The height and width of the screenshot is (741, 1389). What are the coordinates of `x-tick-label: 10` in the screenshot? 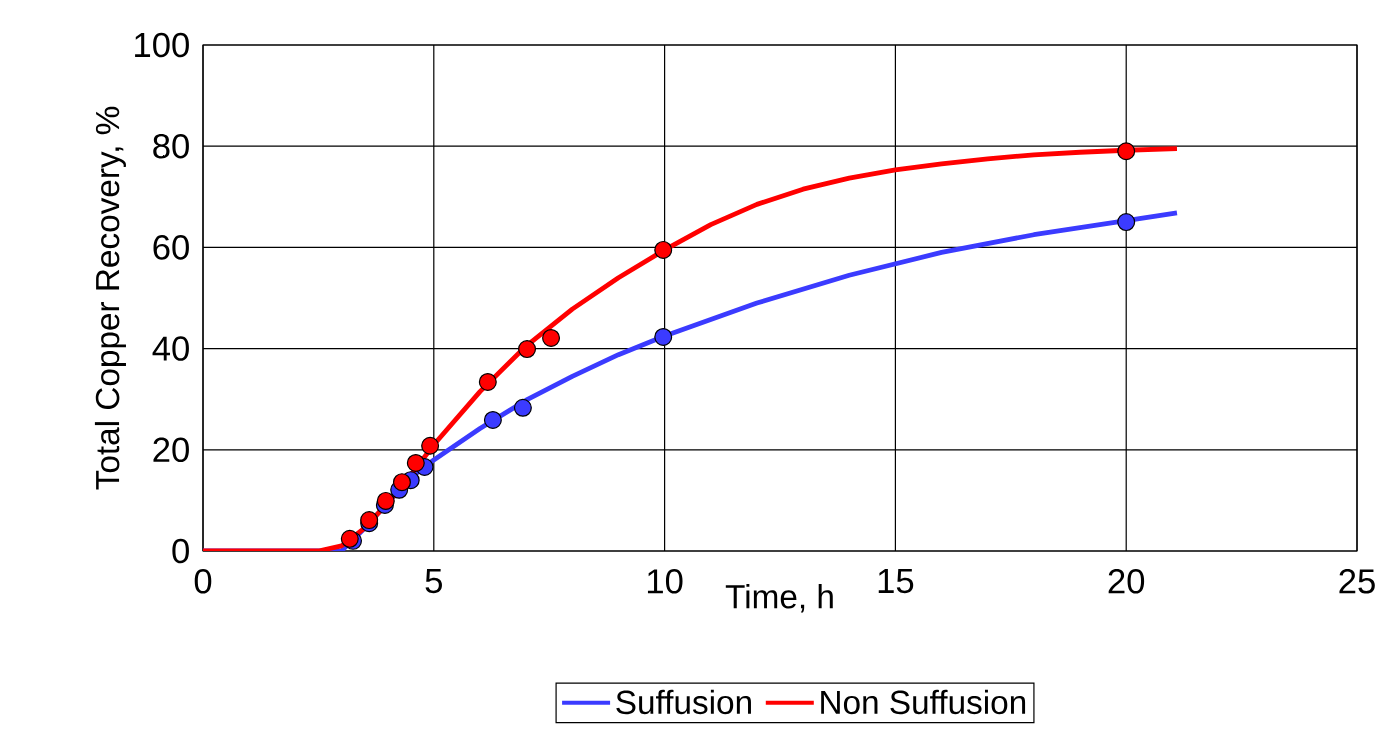 It's located at (665, 581).